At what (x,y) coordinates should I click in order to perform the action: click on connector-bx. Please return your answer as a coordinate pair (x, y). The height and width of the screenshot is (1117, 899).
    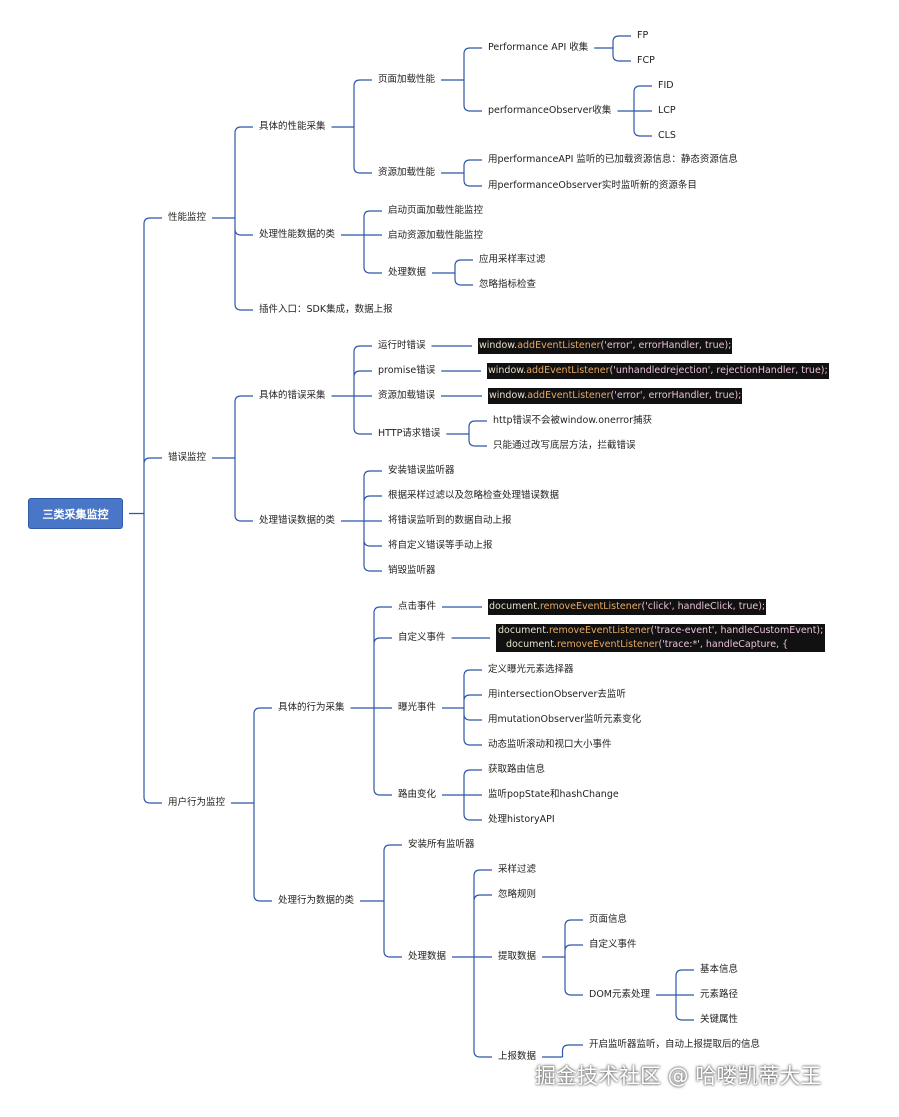
    Looking at the image, I should click on (562, 957).